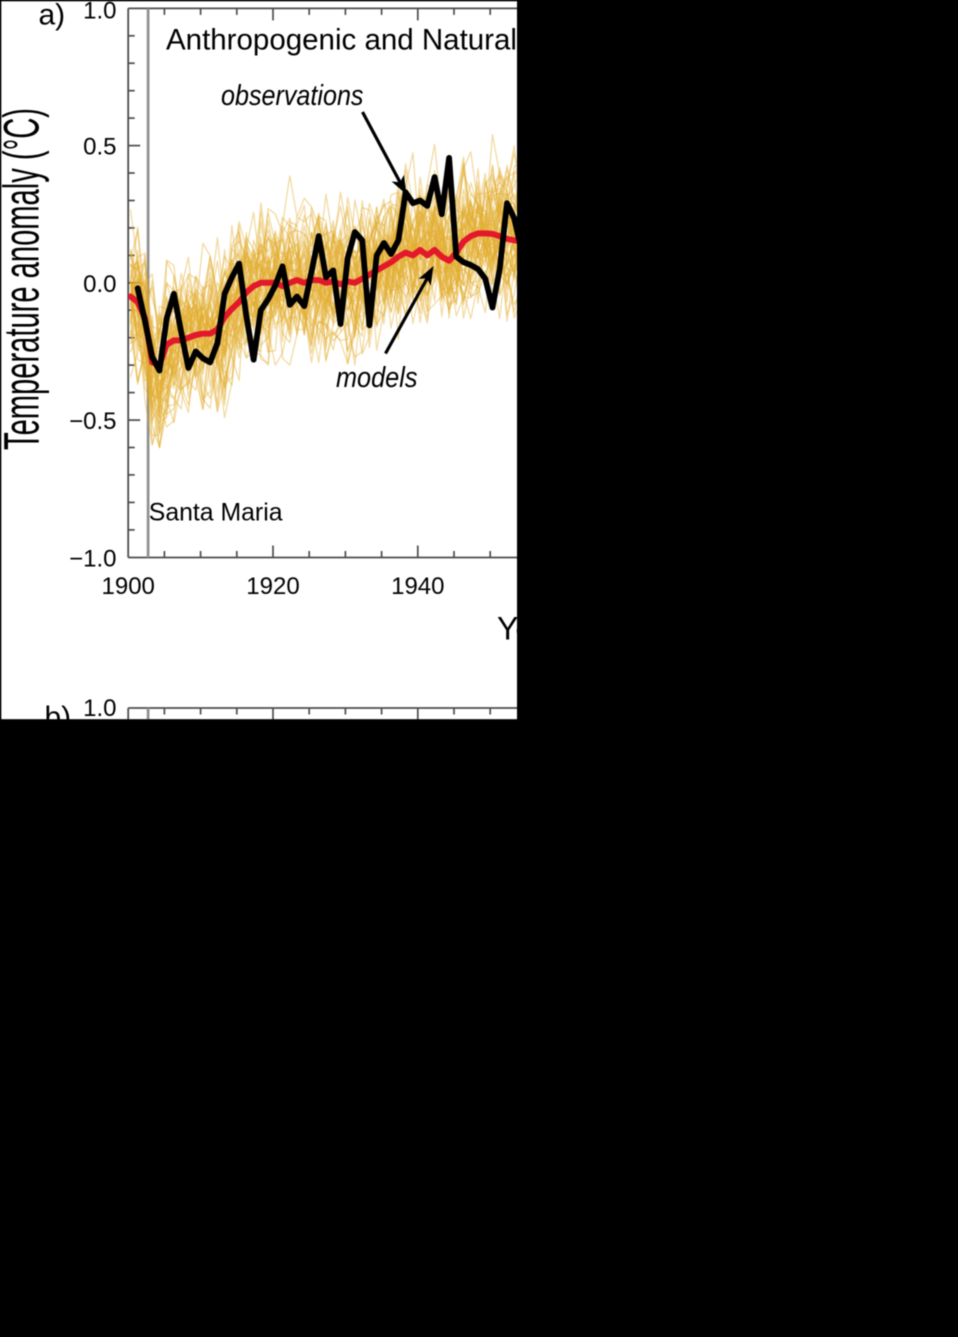 The height and width of the screenshot is (1337, 958). What do you see at coordinates (24, 279) in the screenshot?
I see `svg-text: Temperature anomaly (°C)` at bounding box center [24, 279].